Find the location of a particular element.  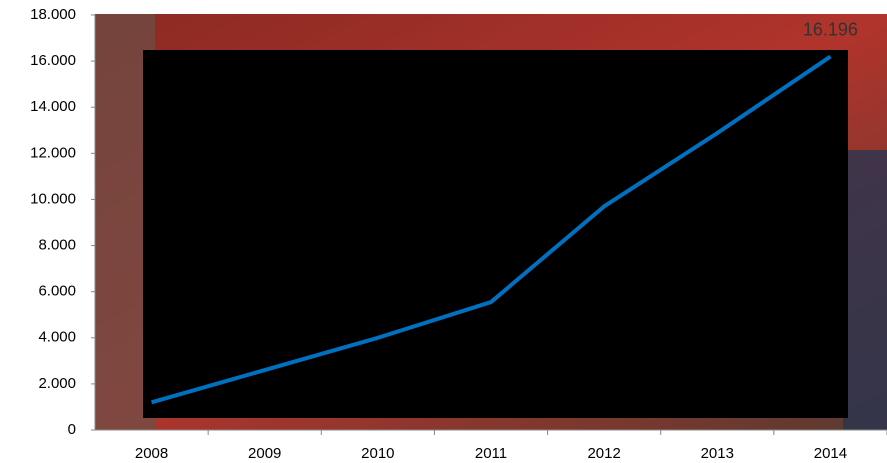

y-tick-label: 0 is located at coordinates (72, 429).